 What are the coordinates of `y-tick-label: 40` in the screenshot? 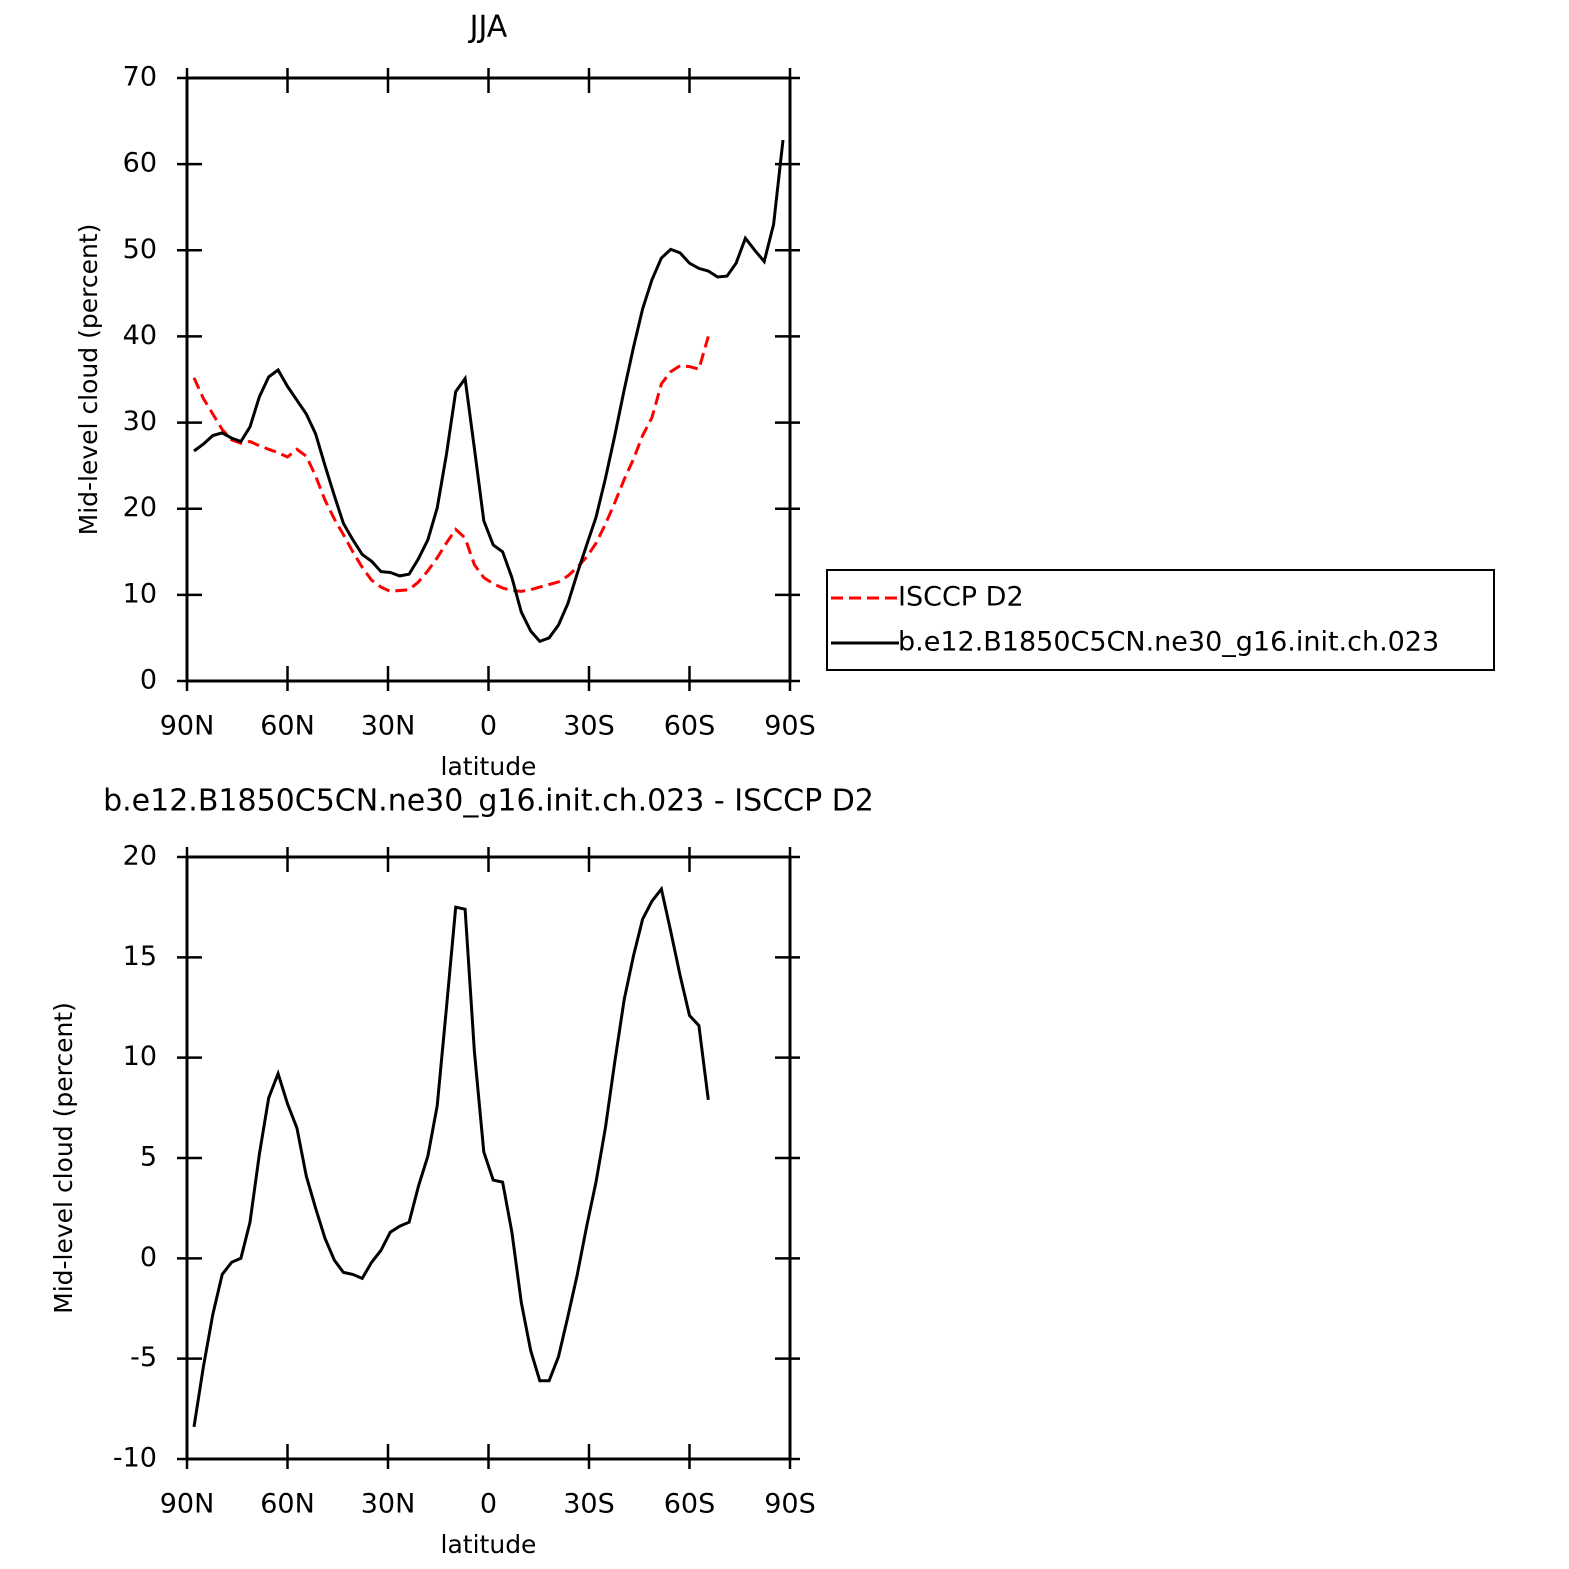 It's located at (140, 335).